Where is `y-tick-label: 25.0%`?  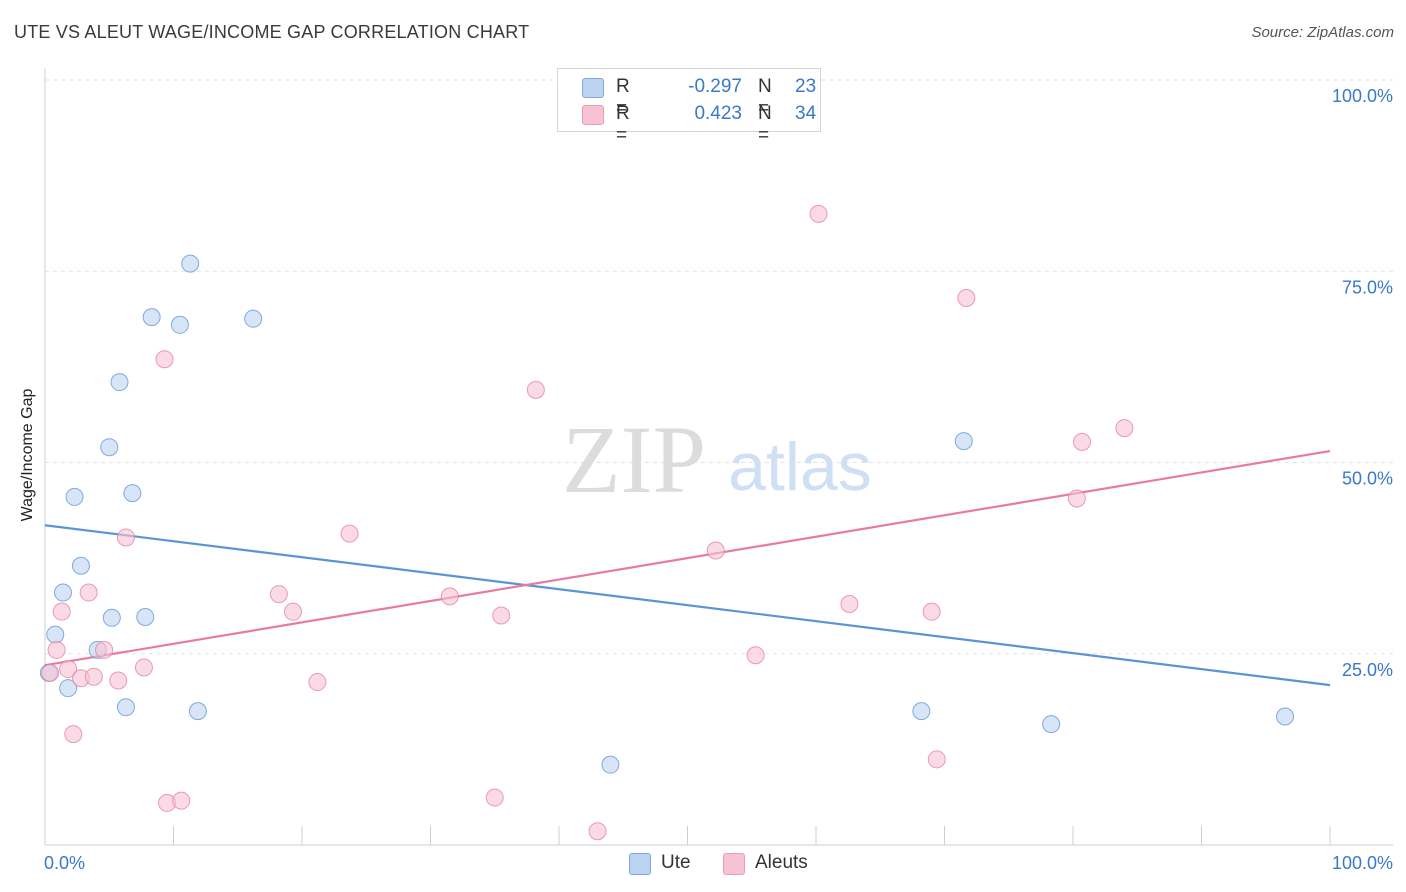
y-tick-label: 25.0% is located at coordinates (1367, 670).